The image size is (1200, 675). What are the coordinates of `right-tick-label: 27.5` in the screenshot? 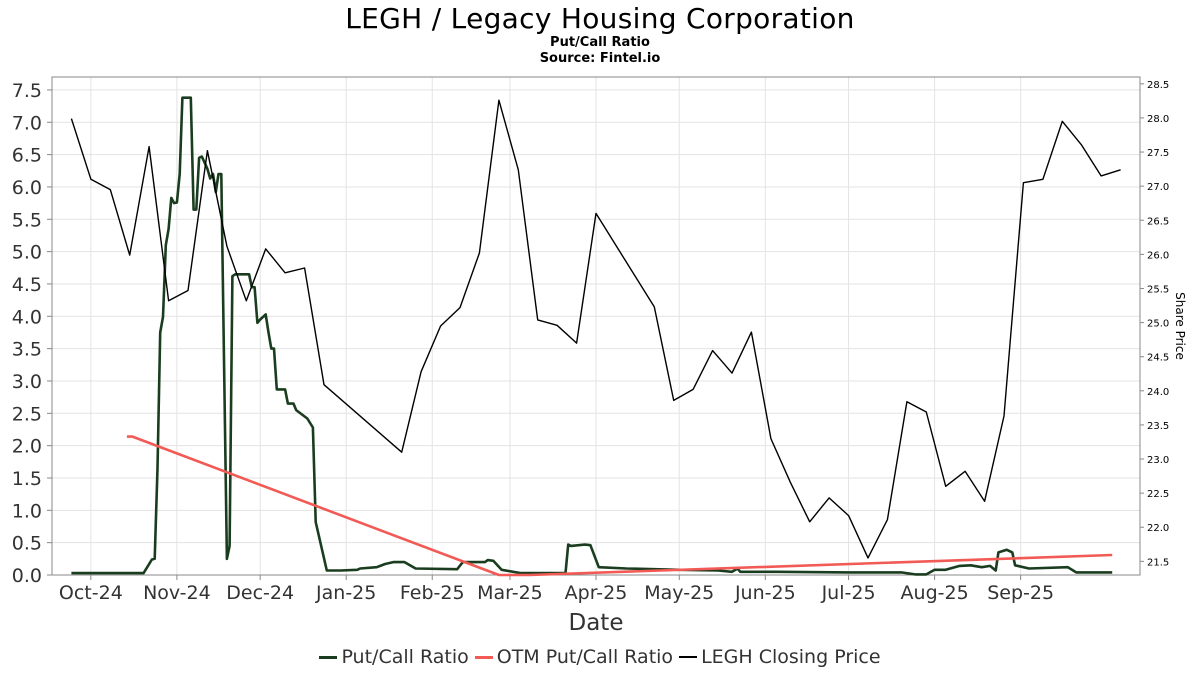 It's located at (1158, 153).